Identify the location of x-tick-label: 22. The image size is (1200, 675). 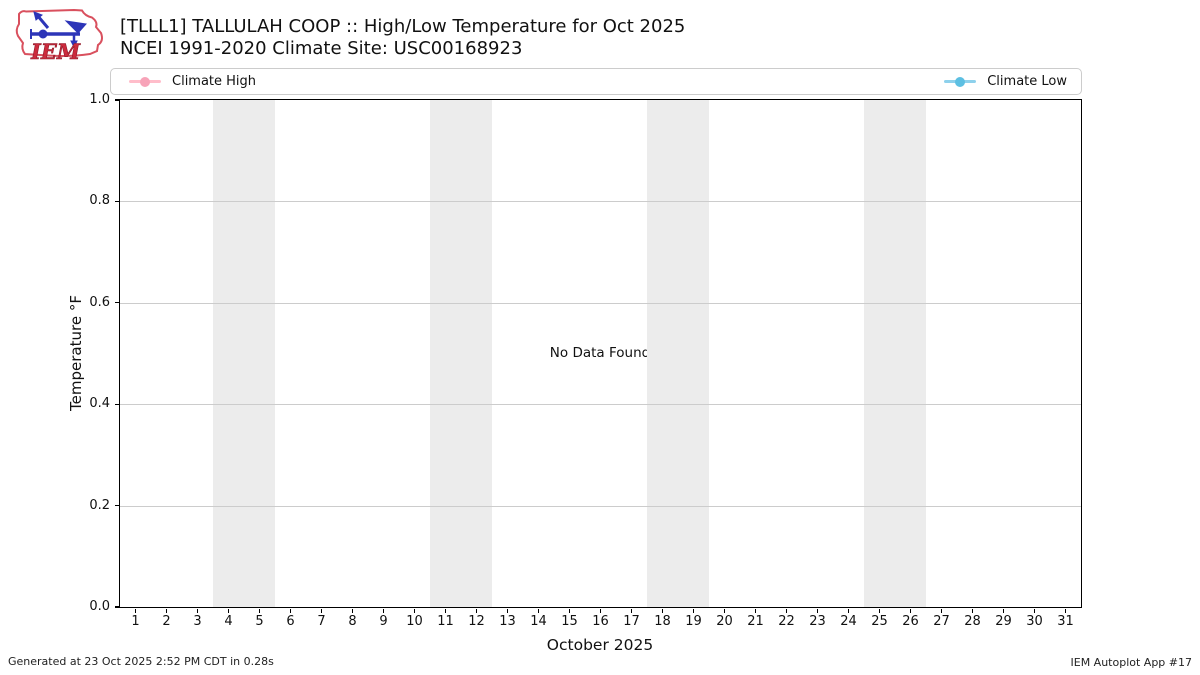
(786, 621).